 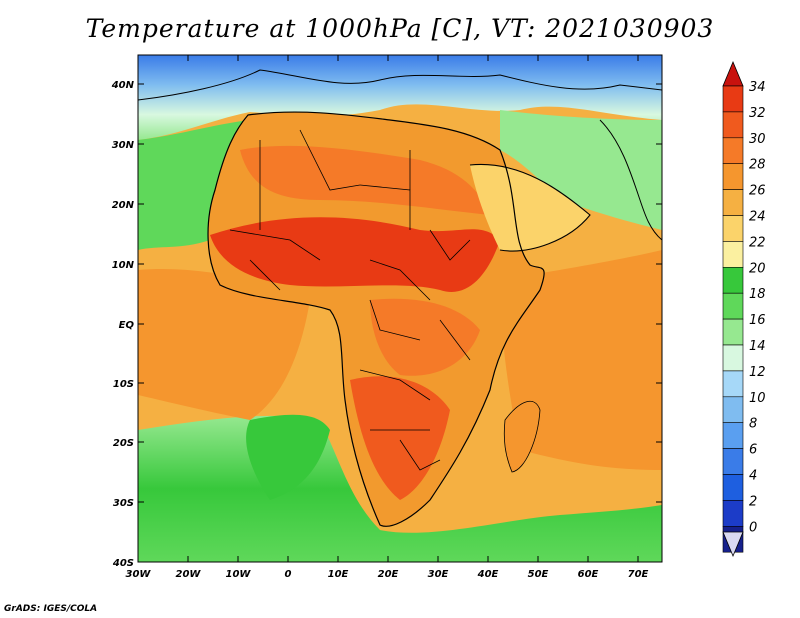 What do you see at coordinates (400, 85) in the screenshot?
I see `coastline-europe` at bounding box center [400, 85].